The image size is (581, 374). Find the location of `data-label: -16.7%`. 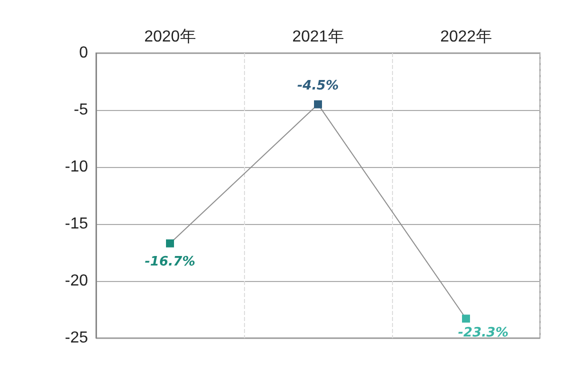

data-label: -16.7% is located at coordinates (170, 262).